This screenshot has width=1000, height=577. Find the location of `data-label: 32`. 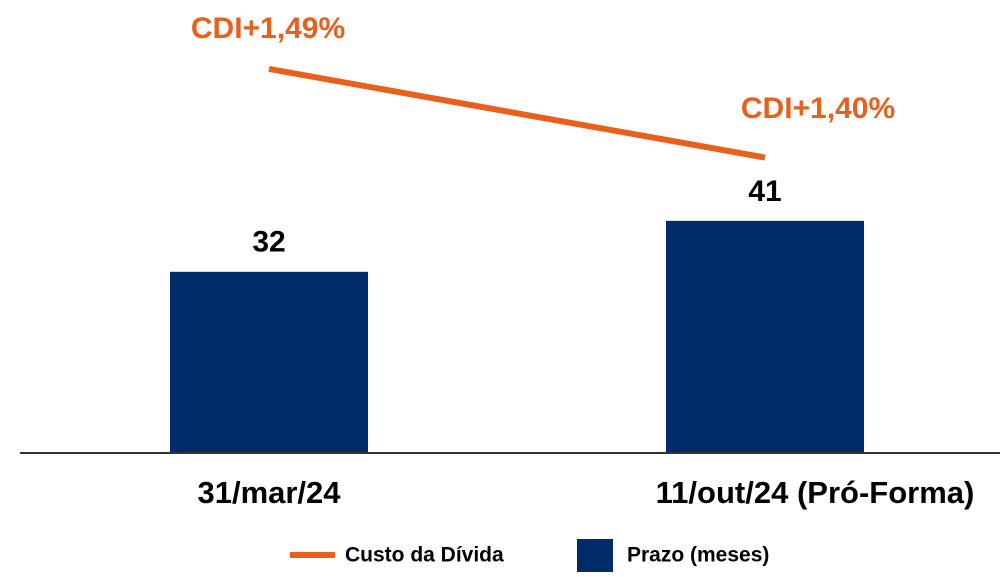

data-label: 32 is located at coordinates (268, 242).